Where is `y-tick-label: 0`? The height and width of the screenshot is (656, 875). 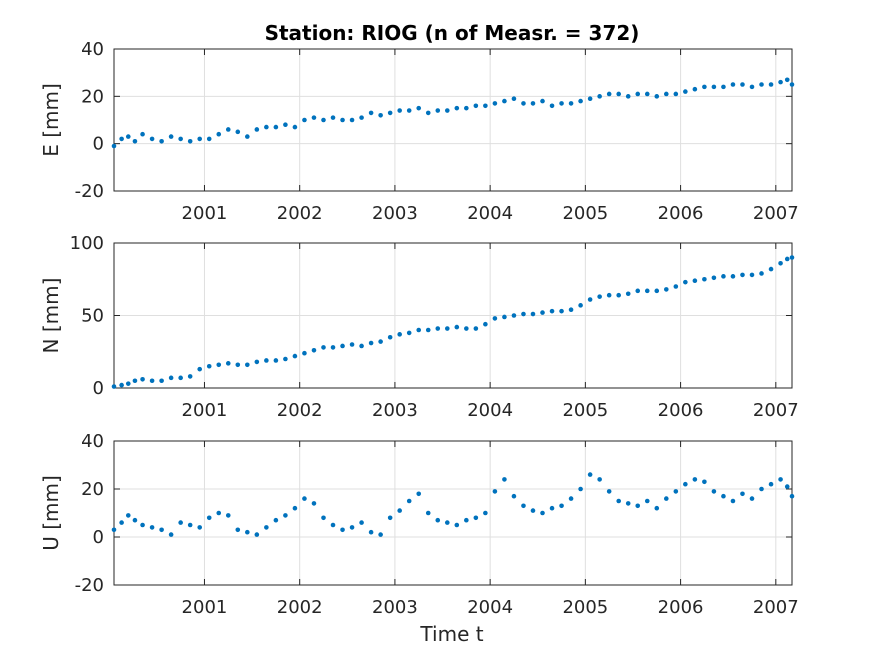
y-tick-label: 0 is located at coordinates (98, 537).